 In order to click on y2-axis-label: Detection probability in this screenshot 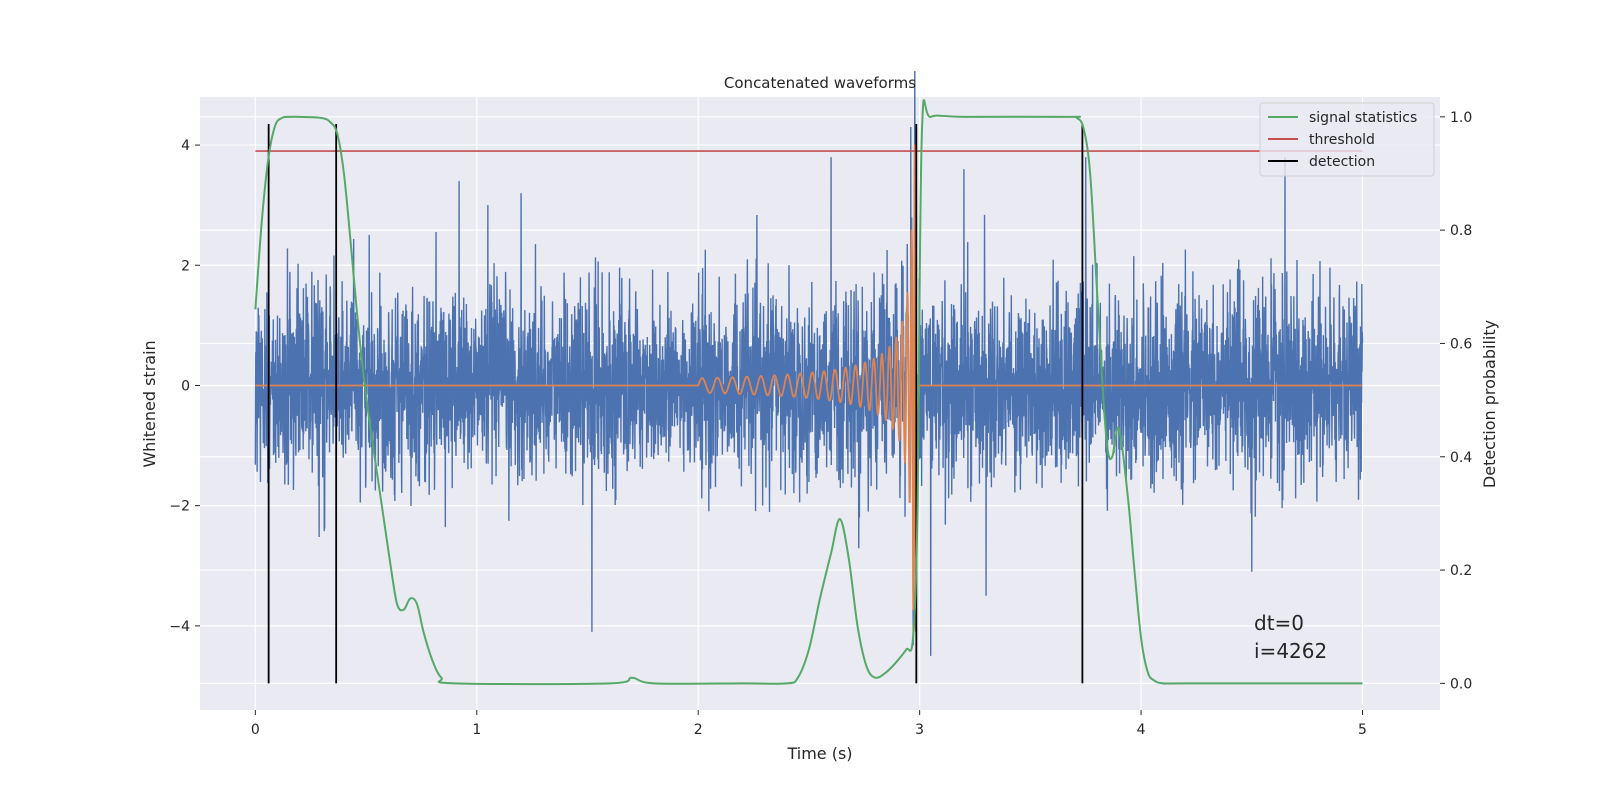, I will do `click(1489, 404)`.